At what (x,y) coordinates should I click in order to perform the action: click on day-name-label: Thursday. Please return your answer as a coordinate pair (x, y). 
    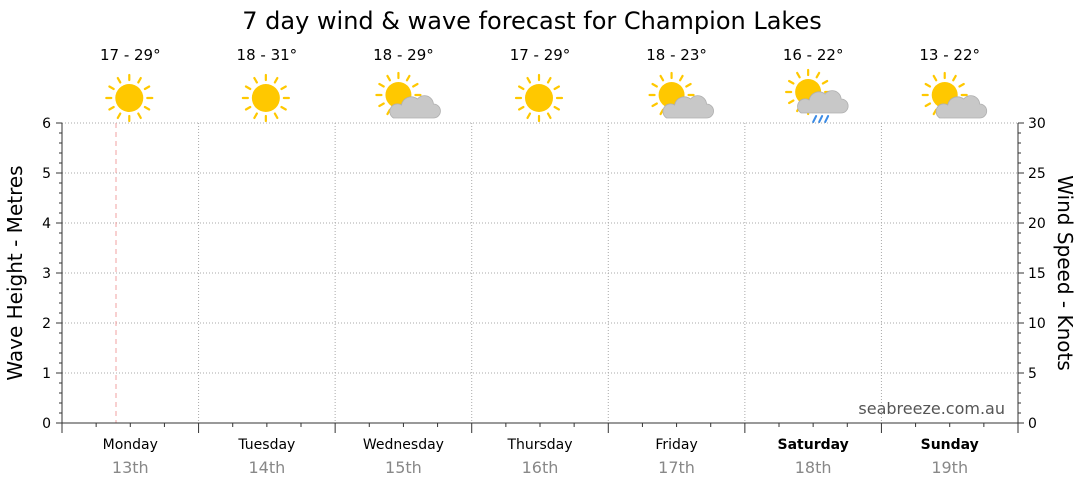
    Looking at the image, I should click on (539, 445).